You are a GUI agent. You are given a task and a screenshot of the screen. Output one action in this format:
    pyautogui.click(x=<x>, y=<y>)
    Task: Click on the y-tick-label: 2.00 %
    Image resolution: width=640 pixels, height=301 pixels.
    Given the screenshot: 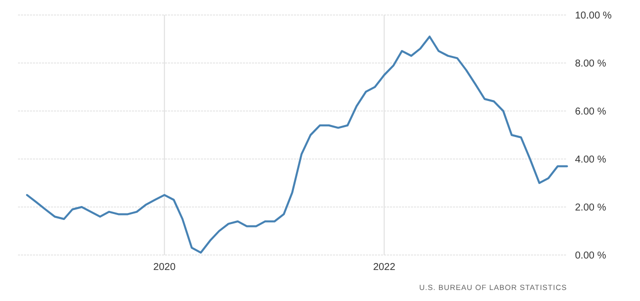 What is the action you would take?
    pyautogui.click(x=590, y=208)
    